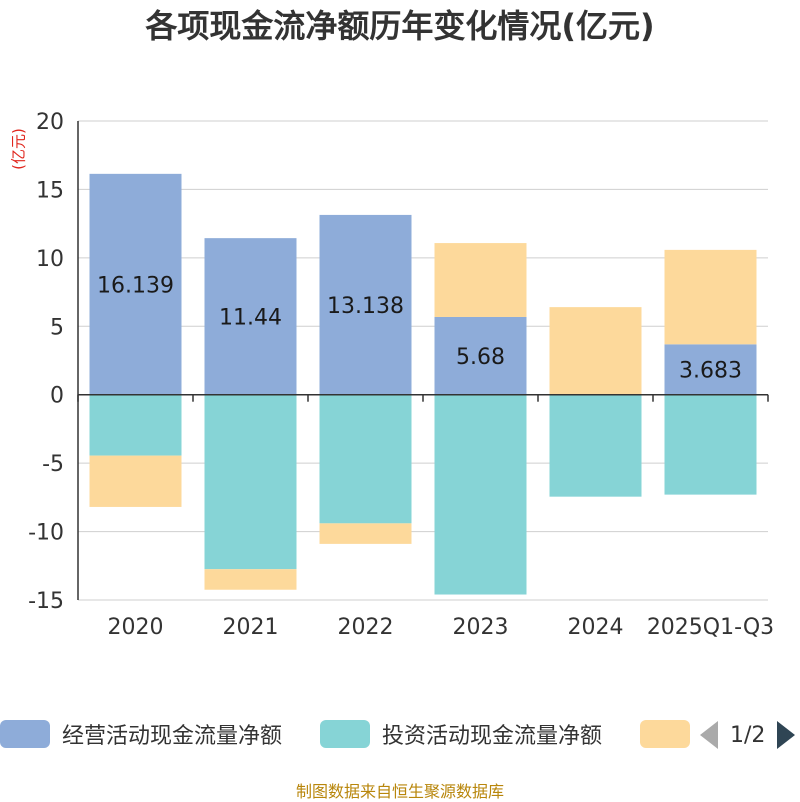 Image resolution: width=800 pixels, height=802 pixels. Describe the element at coordinates (345, 734) in the screenshot. I see `legend-swatch-investing` at that location.